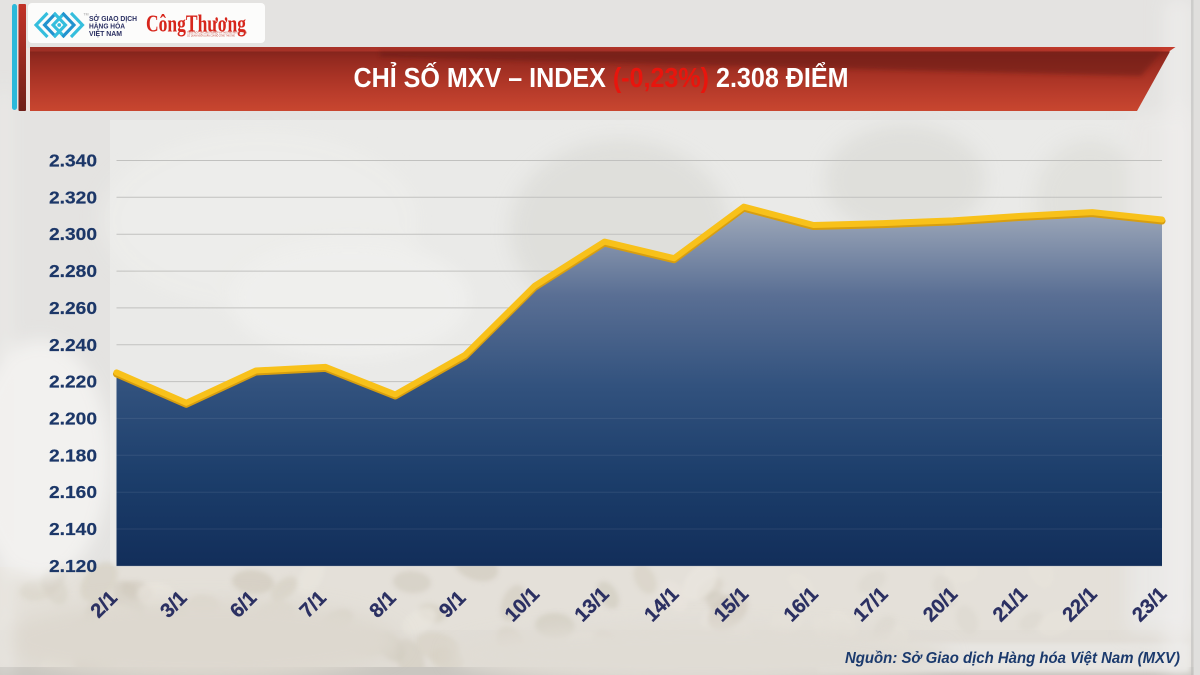 The height and width of the screenshot is (675, 1200). Describe the element at coordinates (73, 455) in the screenshot. I see `svg-text: 2.180` at that location.